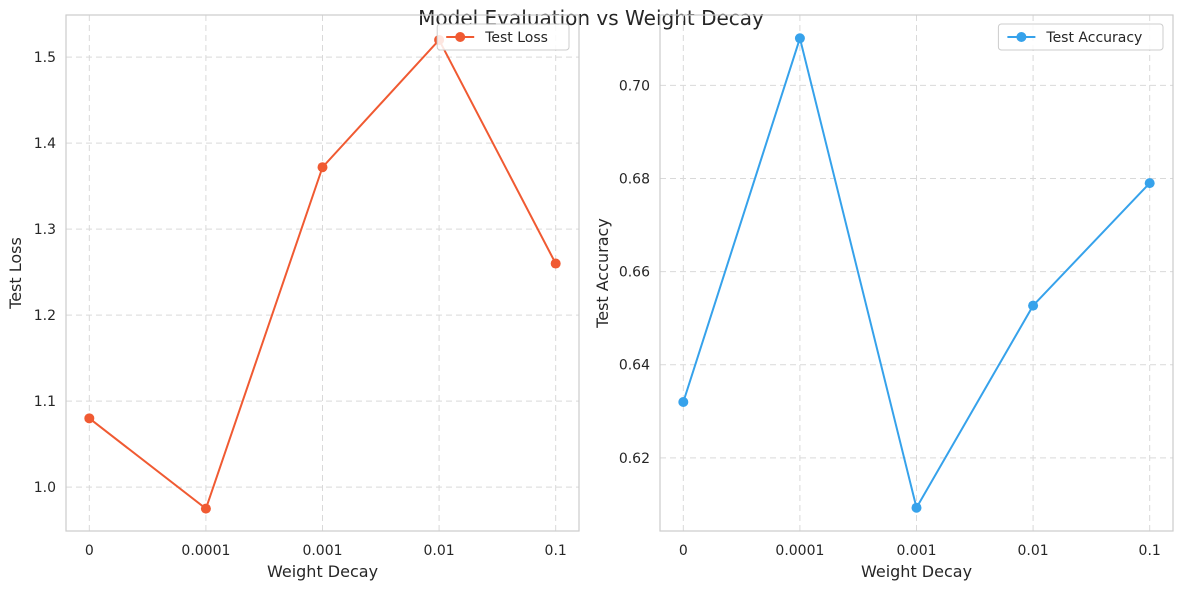 The image size is (1183, 590). What do you see at coordinates (45, 402) in the screenshot?
I see `y-tick-label: 1.1` at bounding box center [45, 402].